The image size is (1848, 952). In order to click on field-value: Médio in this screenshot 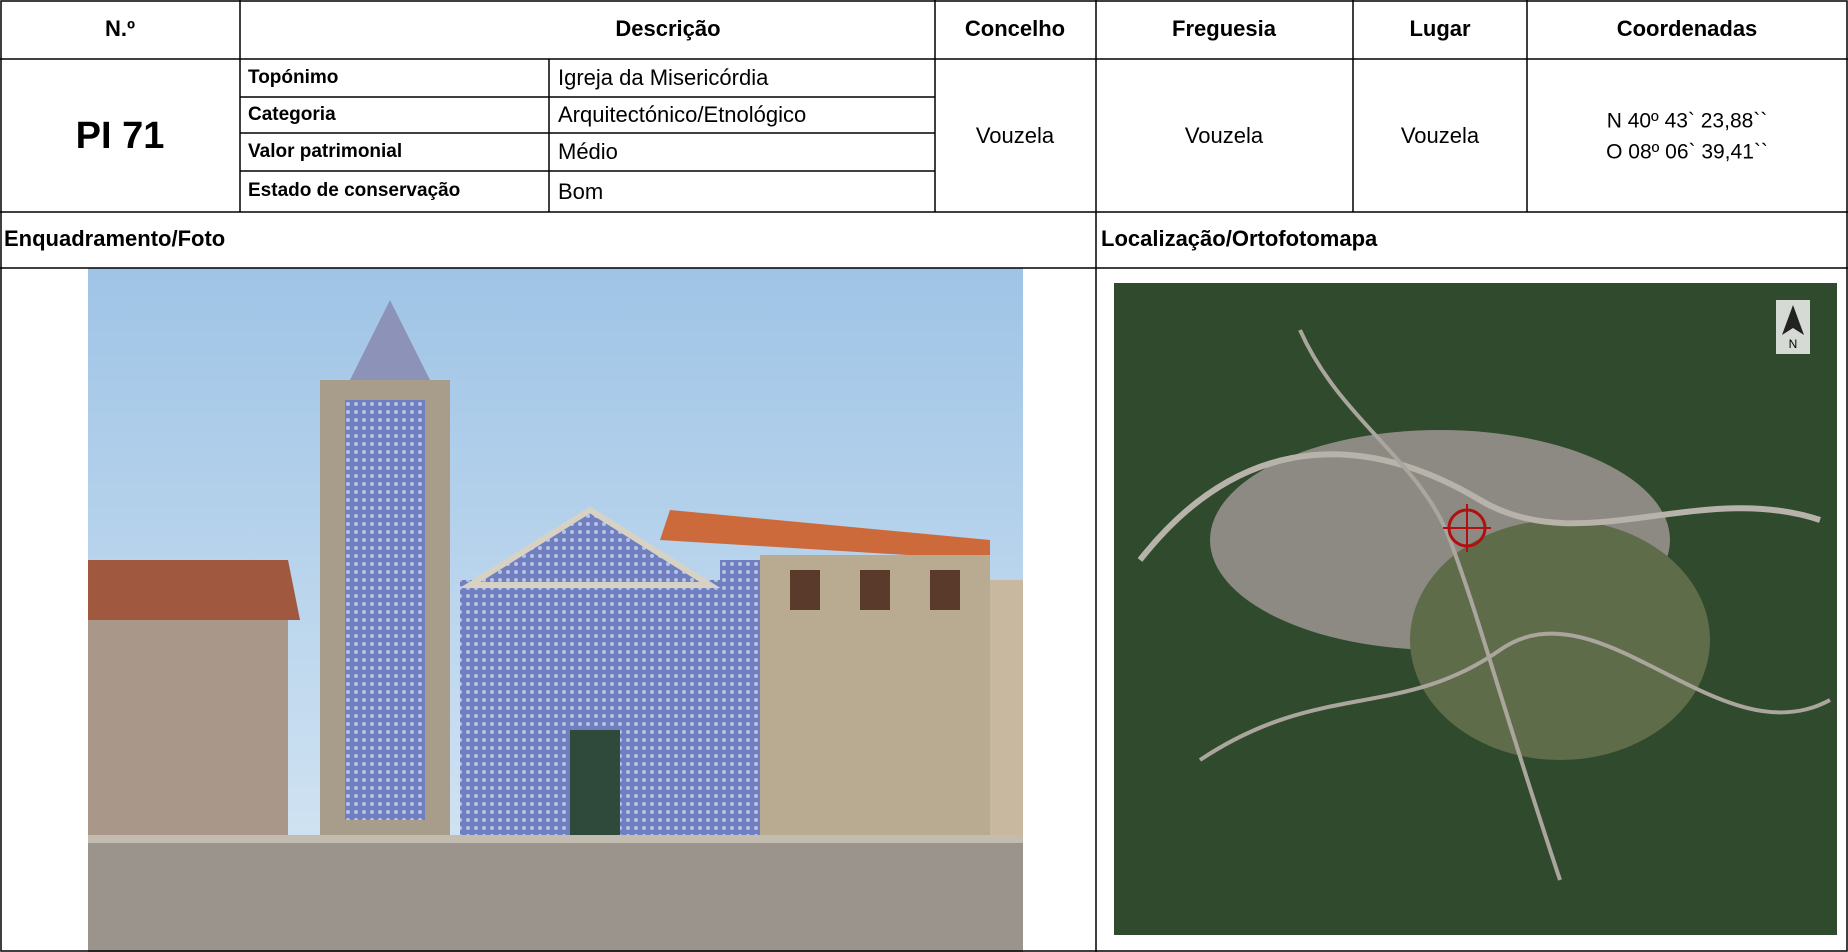, I will do `click(588, 151)`.